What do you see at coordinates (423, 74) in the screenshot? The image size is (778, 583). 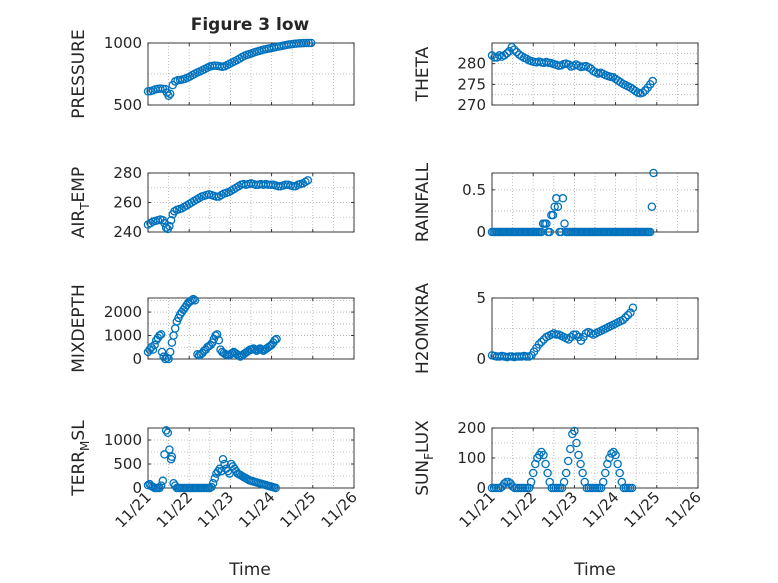 I see `y-axis-label: THETA` at bounding box center [423, 74].